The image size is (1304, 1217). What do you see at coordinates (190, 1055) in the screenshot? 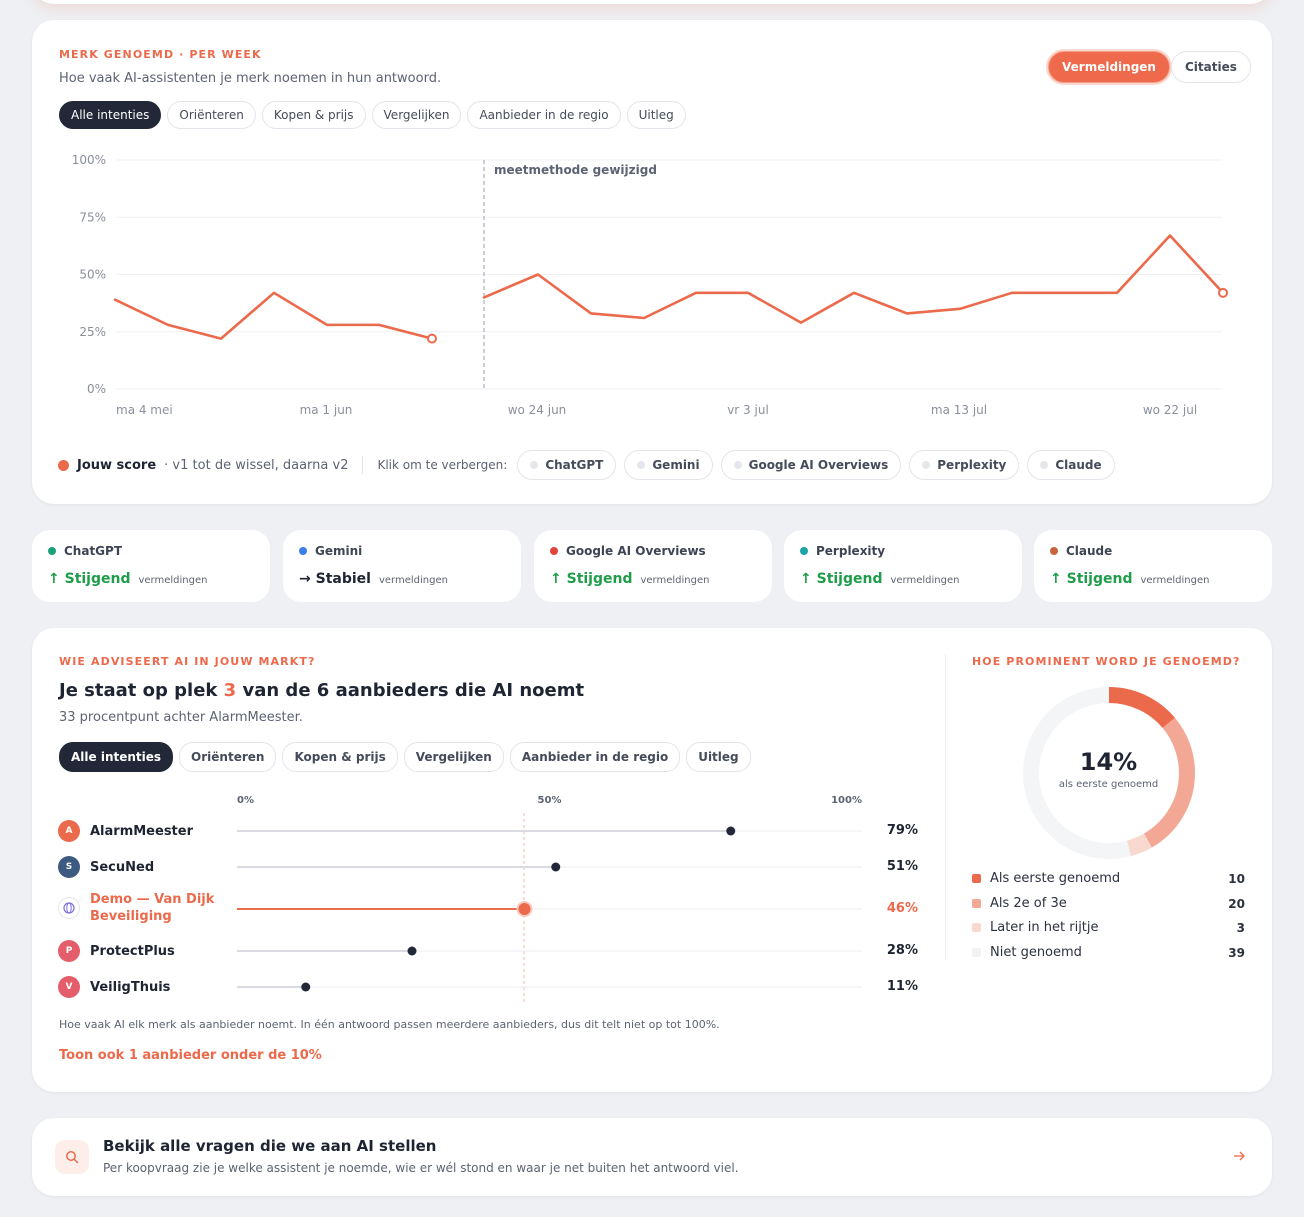
I see `show-more-providers-link: Toon ook 1 aanbieder onder de 10%` at bounding box center [190, 1055].